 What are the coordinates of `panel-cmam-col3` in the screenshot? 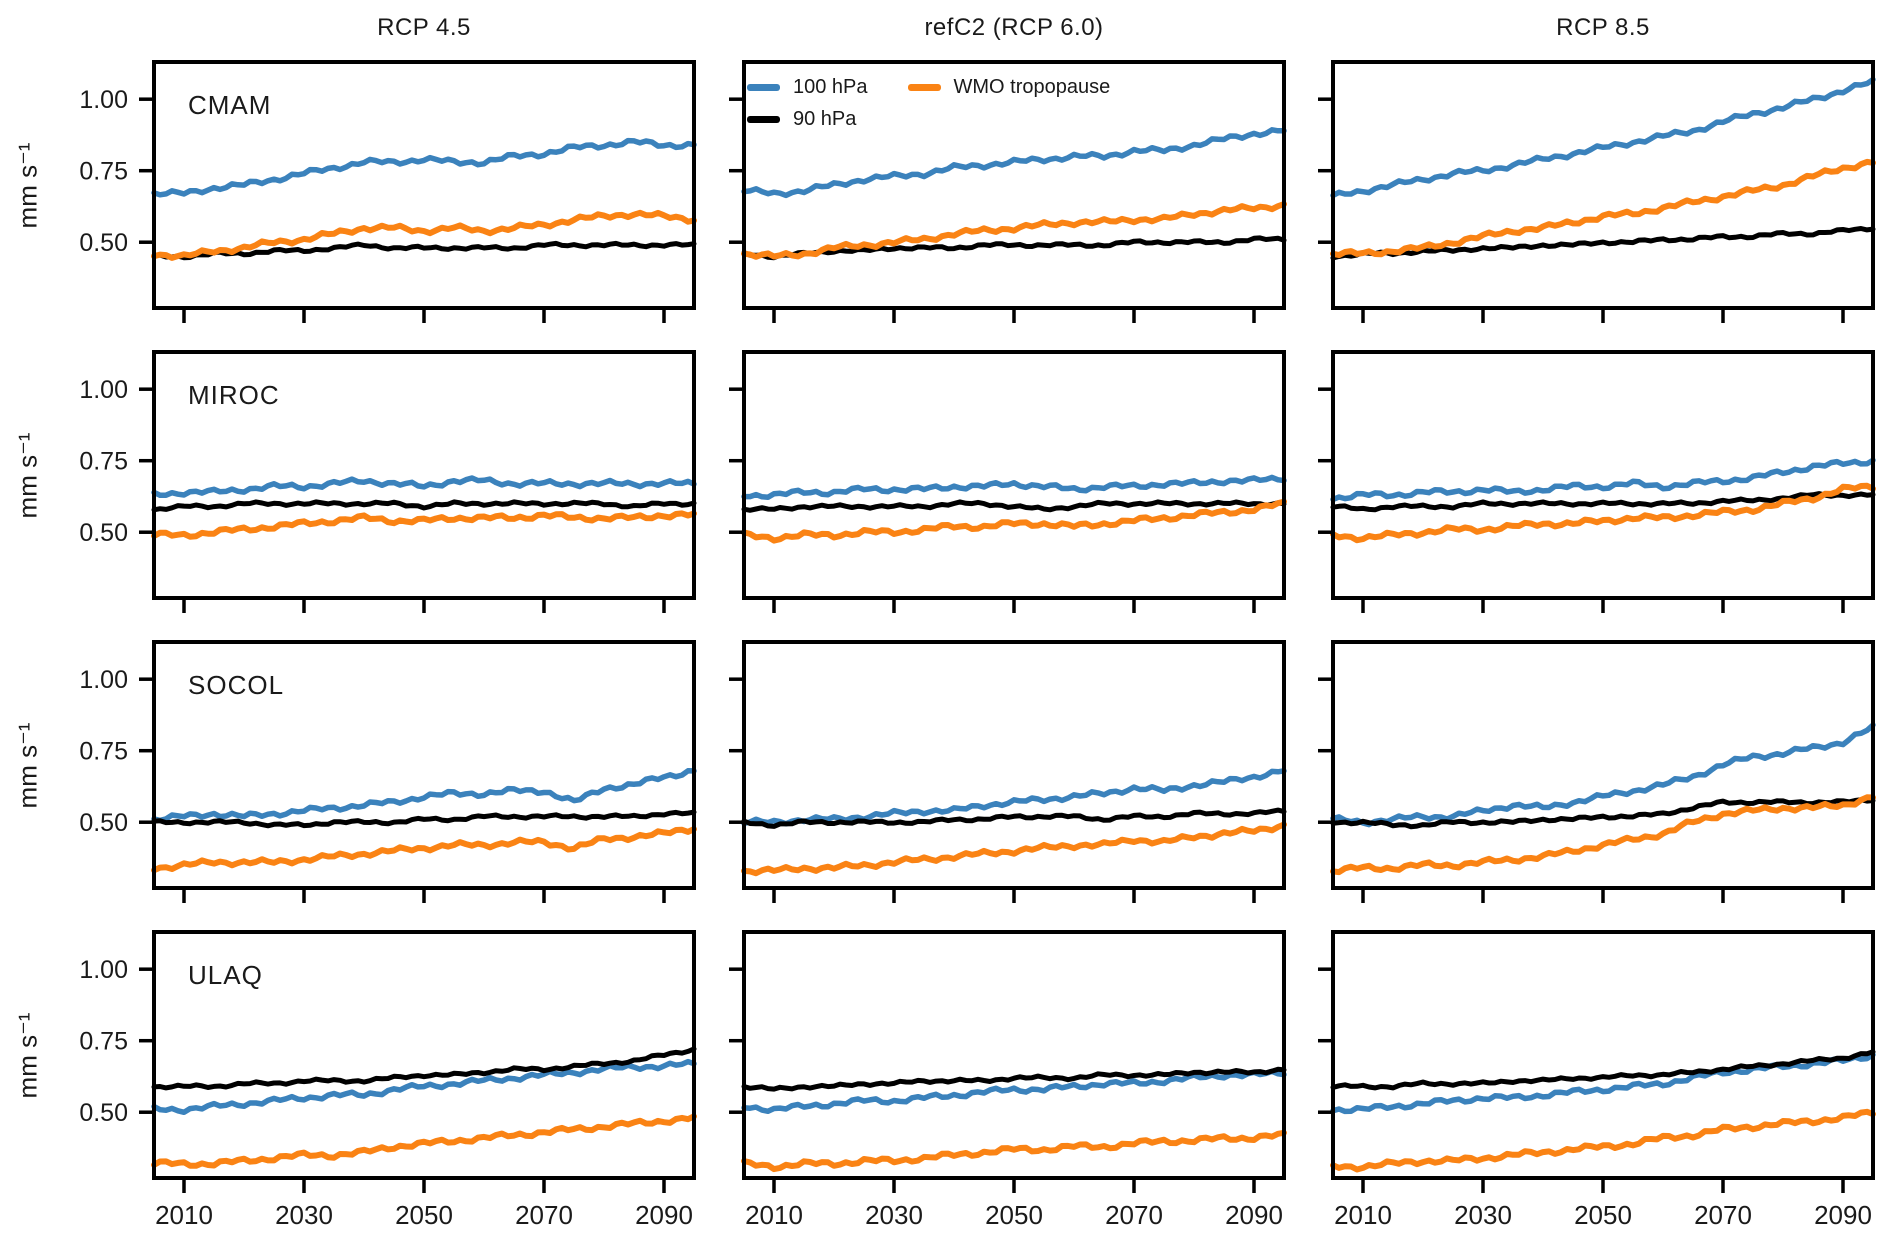 It's located at (1597, 191).